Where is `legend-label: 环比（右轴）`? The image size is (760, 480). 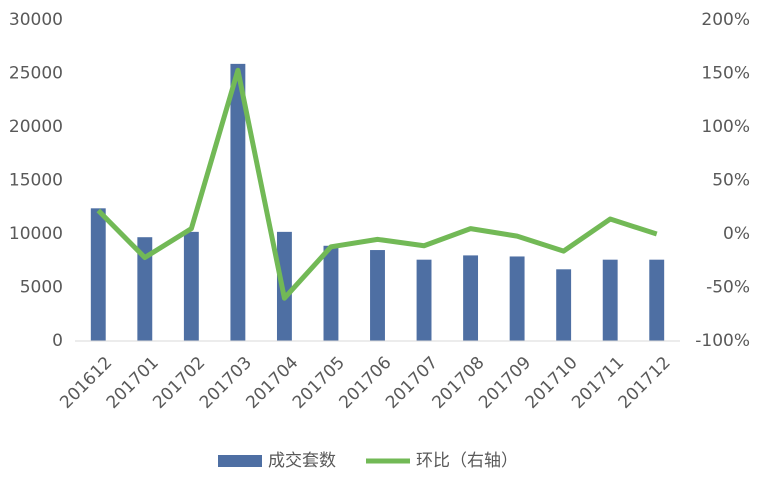 legend-label: 环比（右轴） is located at coordinates (467, 461).